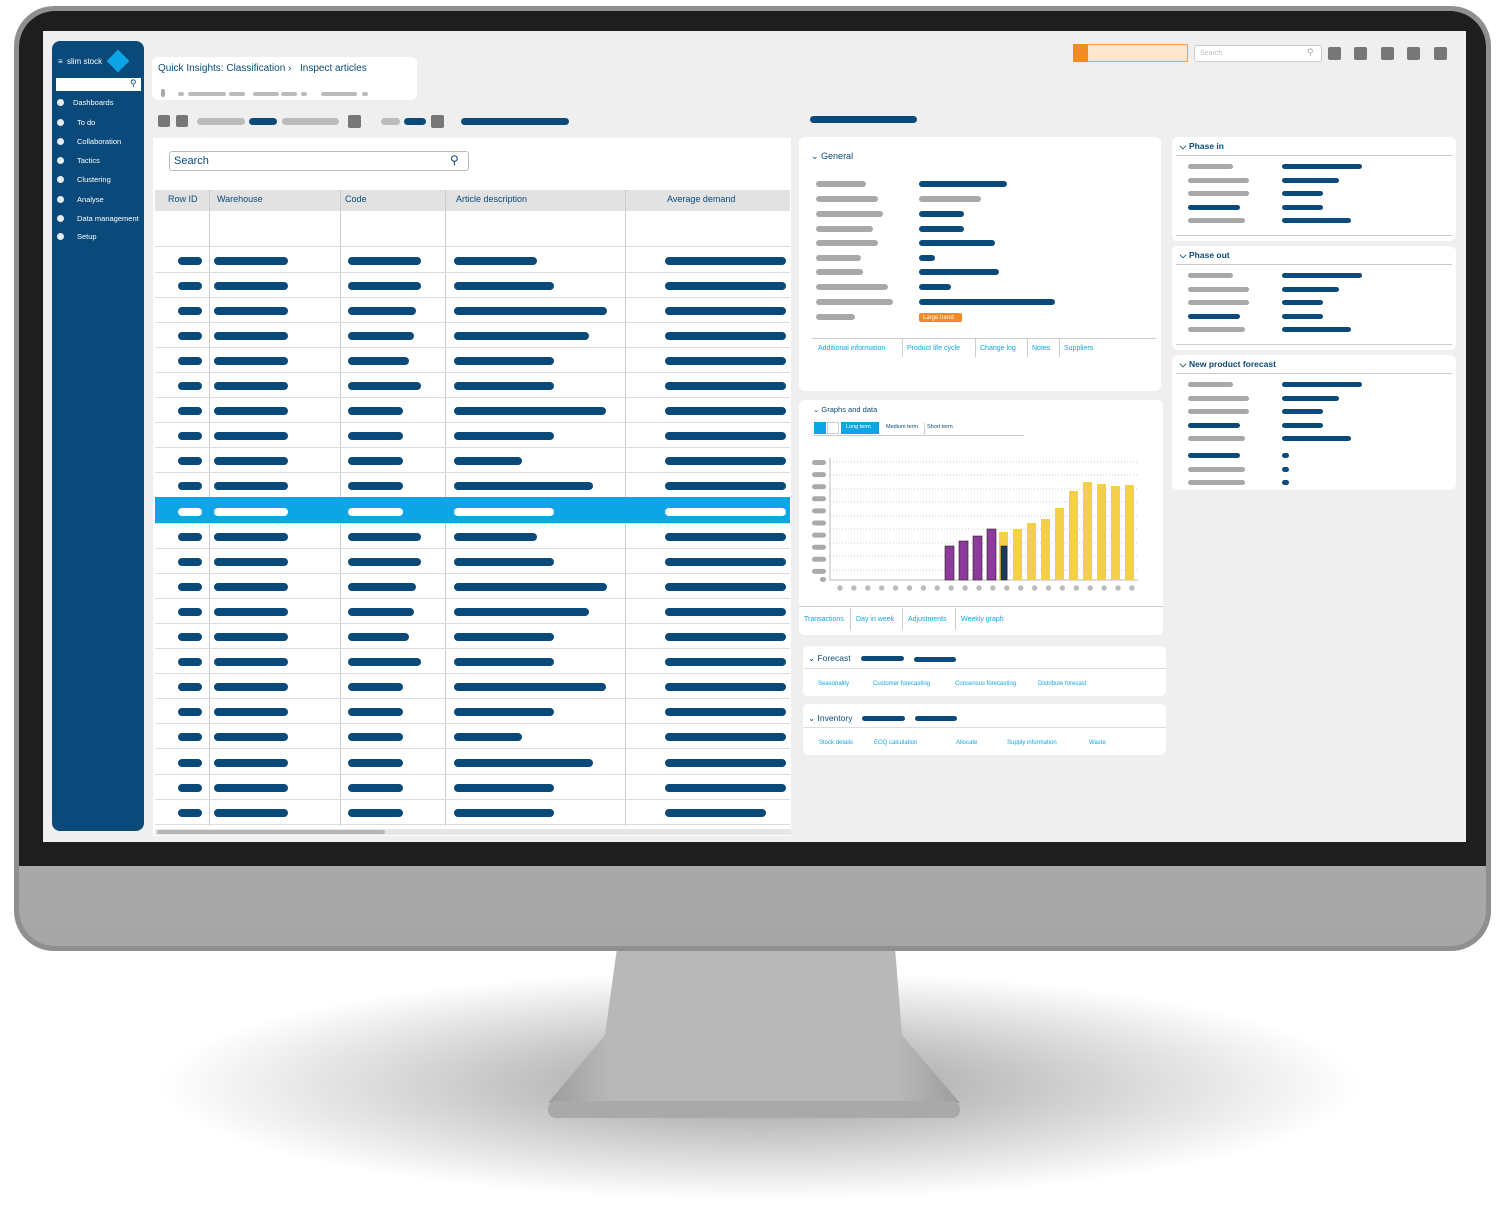 The image size is (1500, 1224). Describe the element at coordinates (824, 619) in the screenshot. I see `tab: Transactions` at that location.